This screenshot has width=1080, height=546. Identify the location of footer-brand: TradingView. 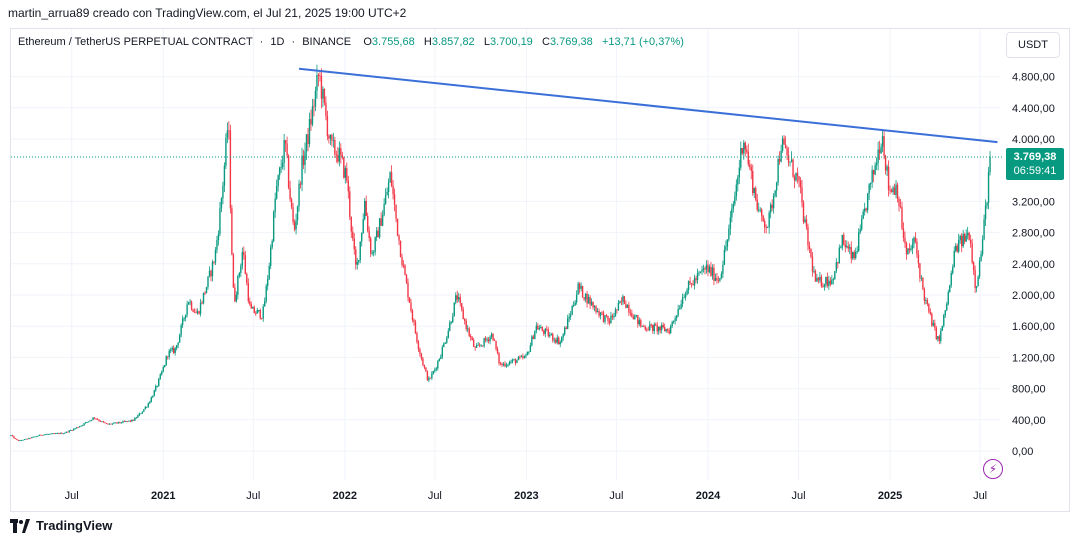
(61, 525).